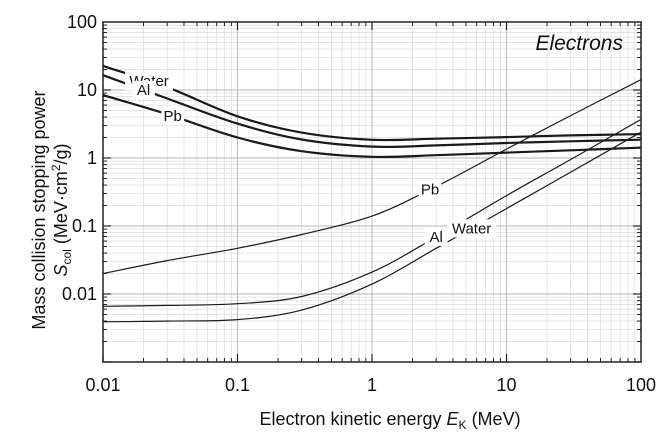 The width and height of the screenshot is (670, 440). I want to click on series-line-pb-collision, so click(372, 126).